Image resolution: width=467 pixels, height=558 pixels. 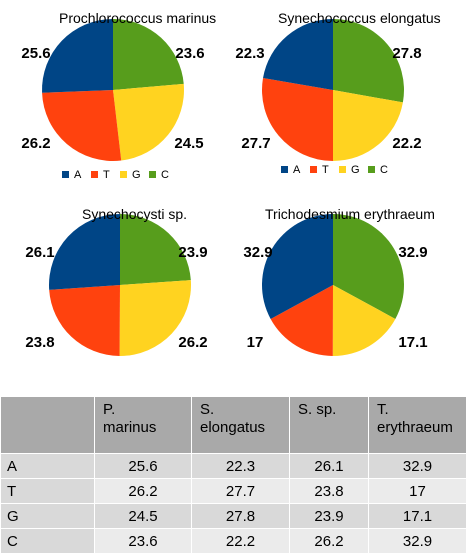 I want to click on table-row: C 23.6 22.2 26.2 32.9, so click(x=233, y=541).